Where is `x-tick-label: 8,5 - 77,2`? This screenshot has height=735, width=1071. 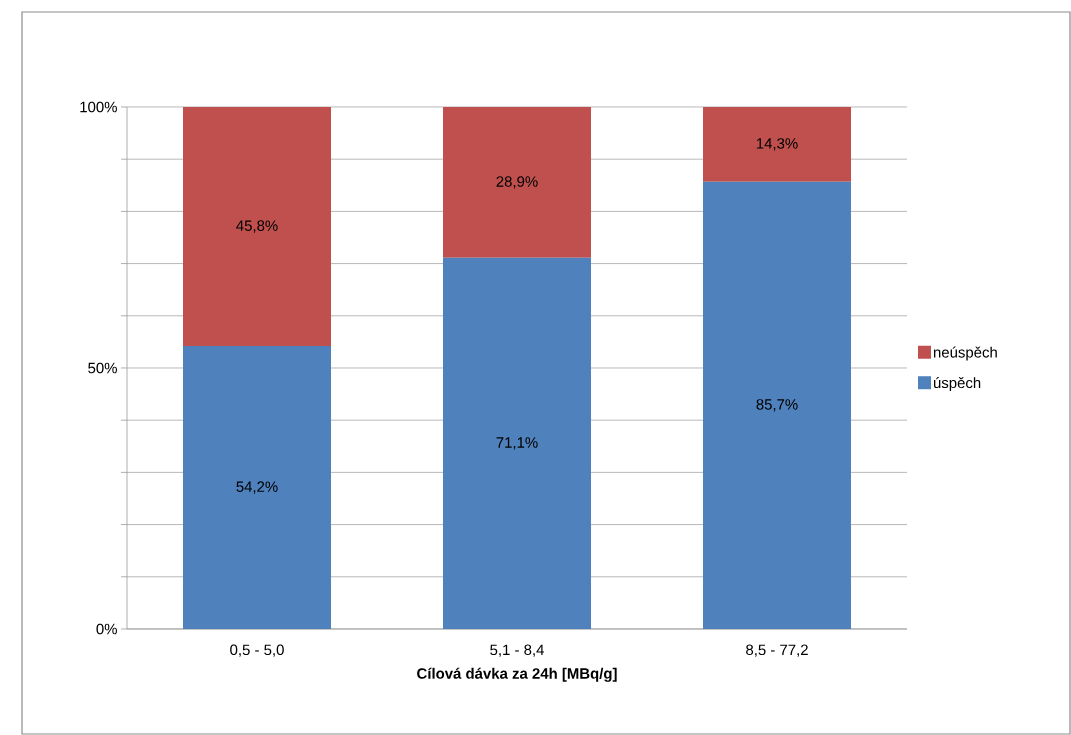
x-tick-label: 8,5 - 77,2 is located at coordinates (777, 650).